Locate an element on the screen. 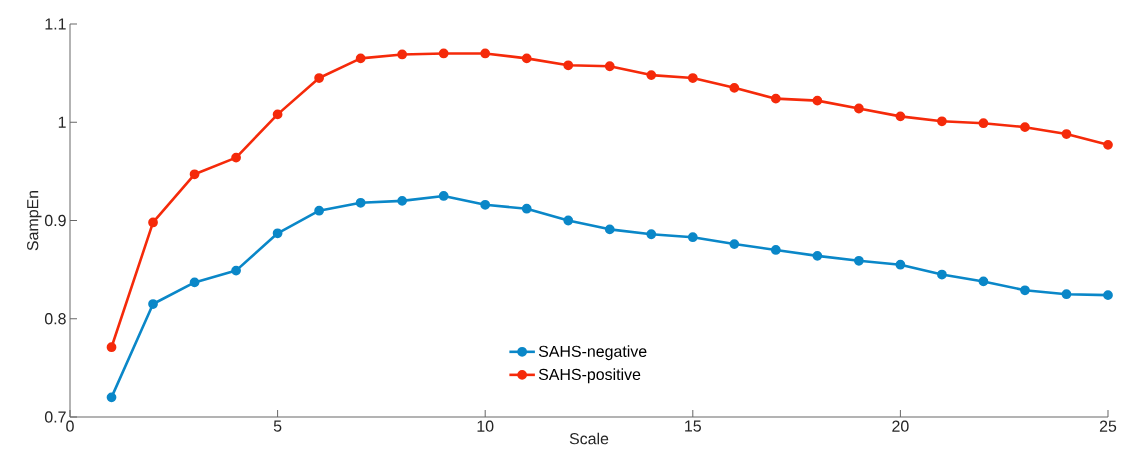  y-tick-label: 0.7 is located at coordinates (55, 417).